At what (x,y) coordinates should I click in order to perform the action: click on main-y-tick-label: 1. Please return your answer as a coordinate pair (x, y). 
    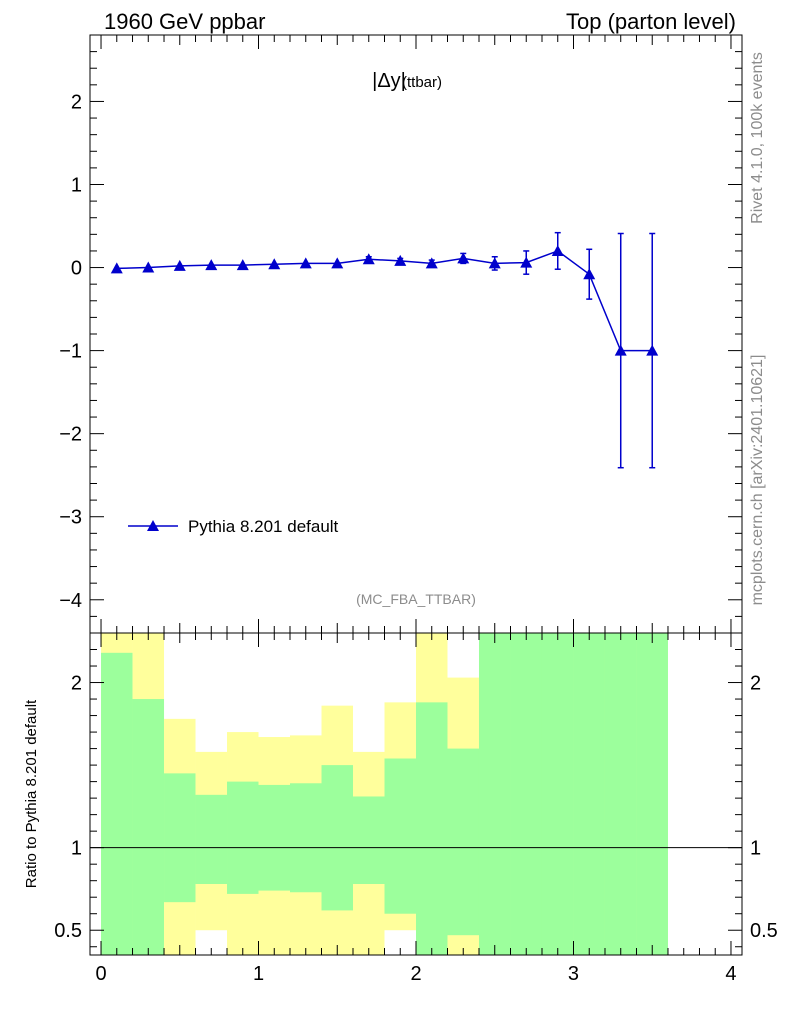
    Looking at the image, I should click on (76, 186).